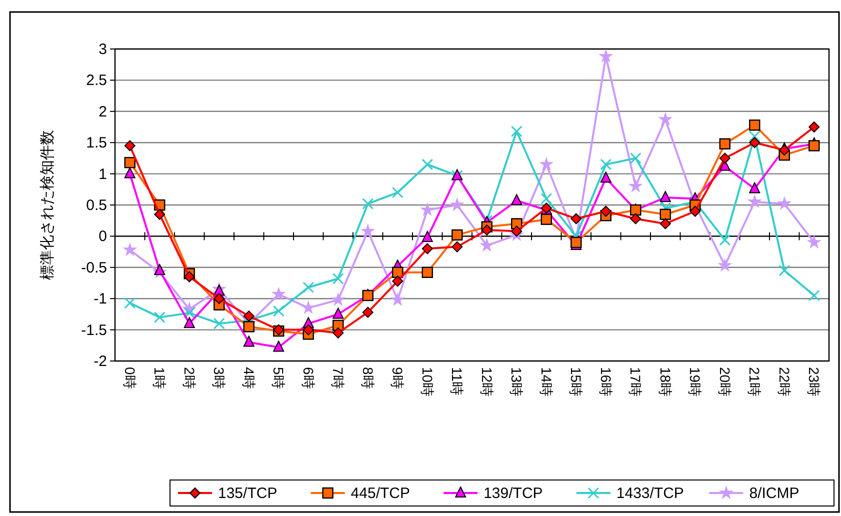 The width and height of the screenshot is (841, 516). Describe the element at coordinates (665, 382) in the screenshot. I see `x-tick-label: 18時` at that location.